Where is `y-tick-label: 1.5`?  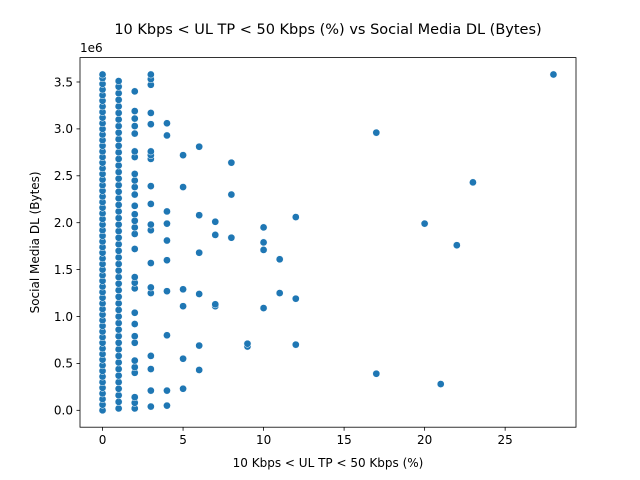 y-tick-label: 1.5 is located at coordinates (63, 270).